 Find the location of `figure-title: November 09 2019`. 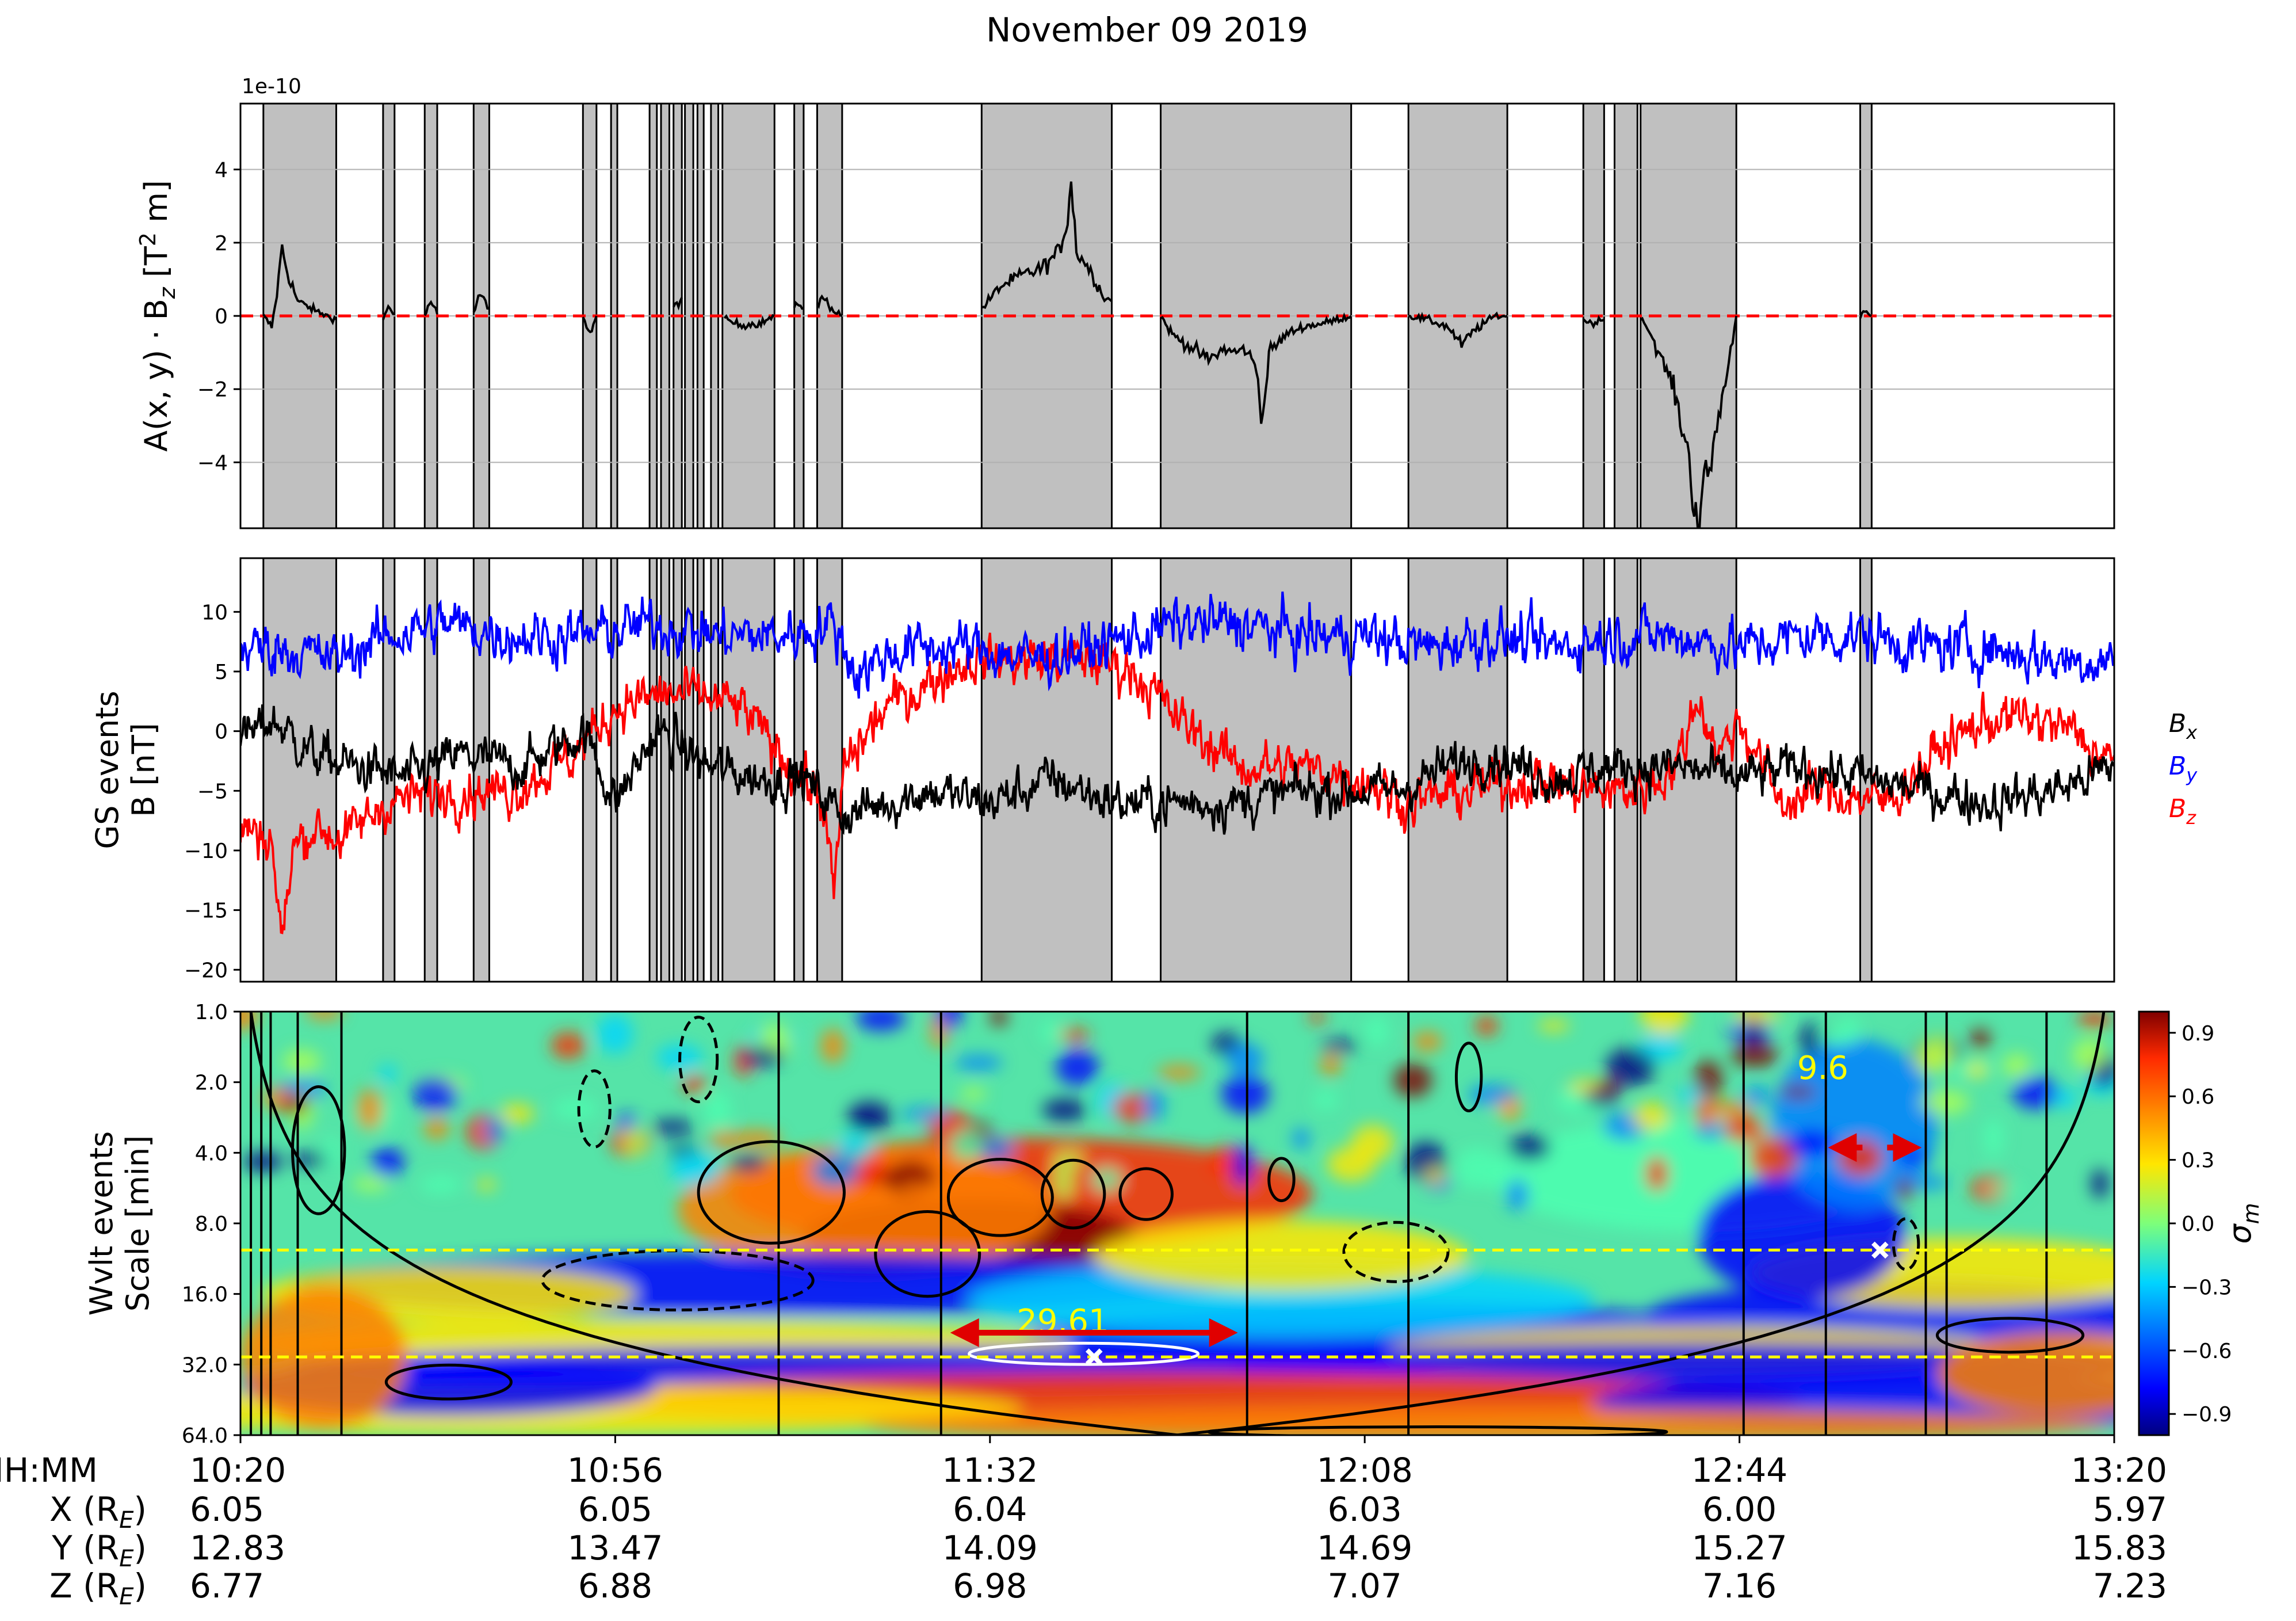

figure-title: November 09 2019 is located at coordinates (1147, 30).